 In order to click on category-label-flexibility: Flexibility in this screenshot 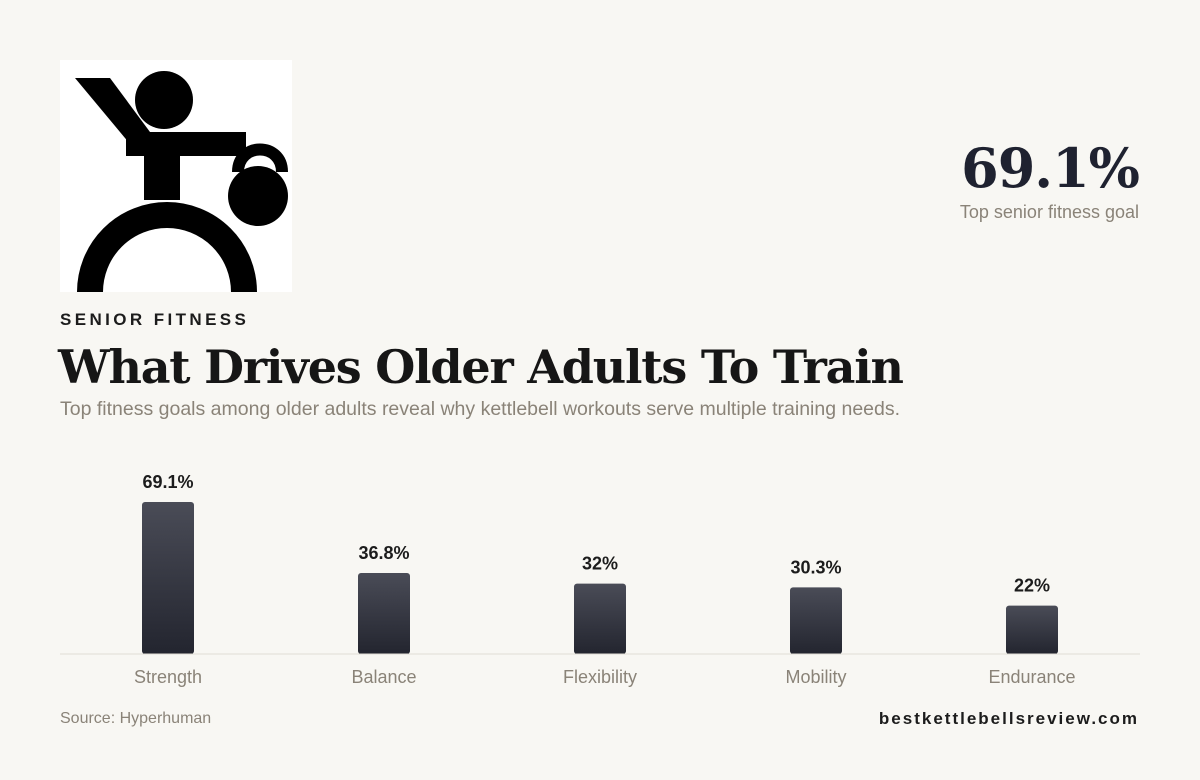, I will do `click(600, 677)`.